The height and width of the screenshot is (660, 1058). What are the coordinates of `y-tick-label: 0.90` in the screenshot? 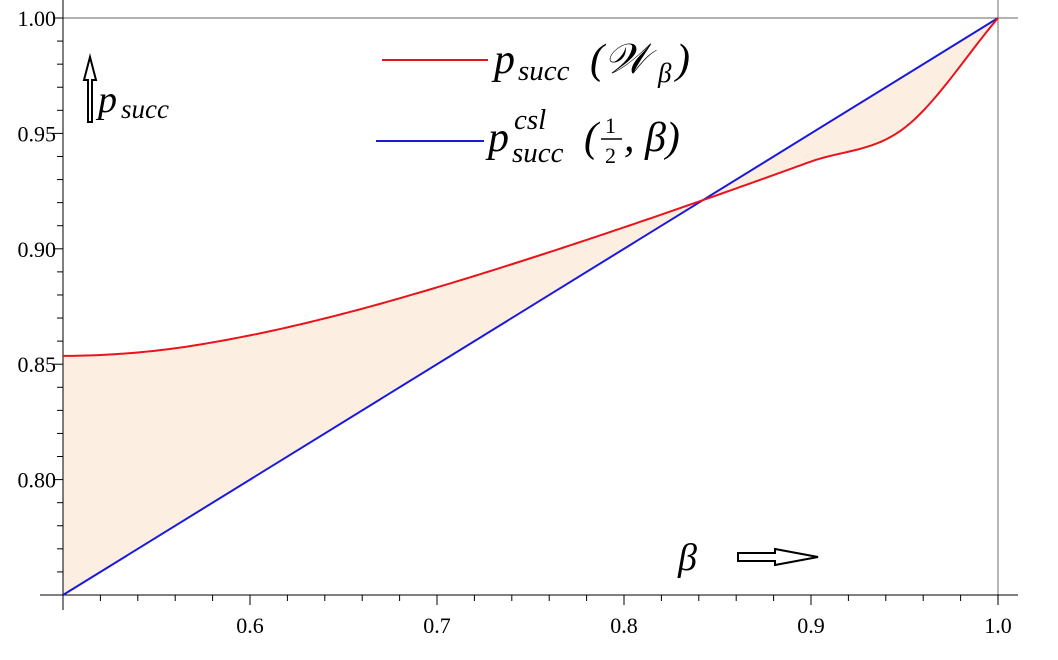 It's located at (37, 249).